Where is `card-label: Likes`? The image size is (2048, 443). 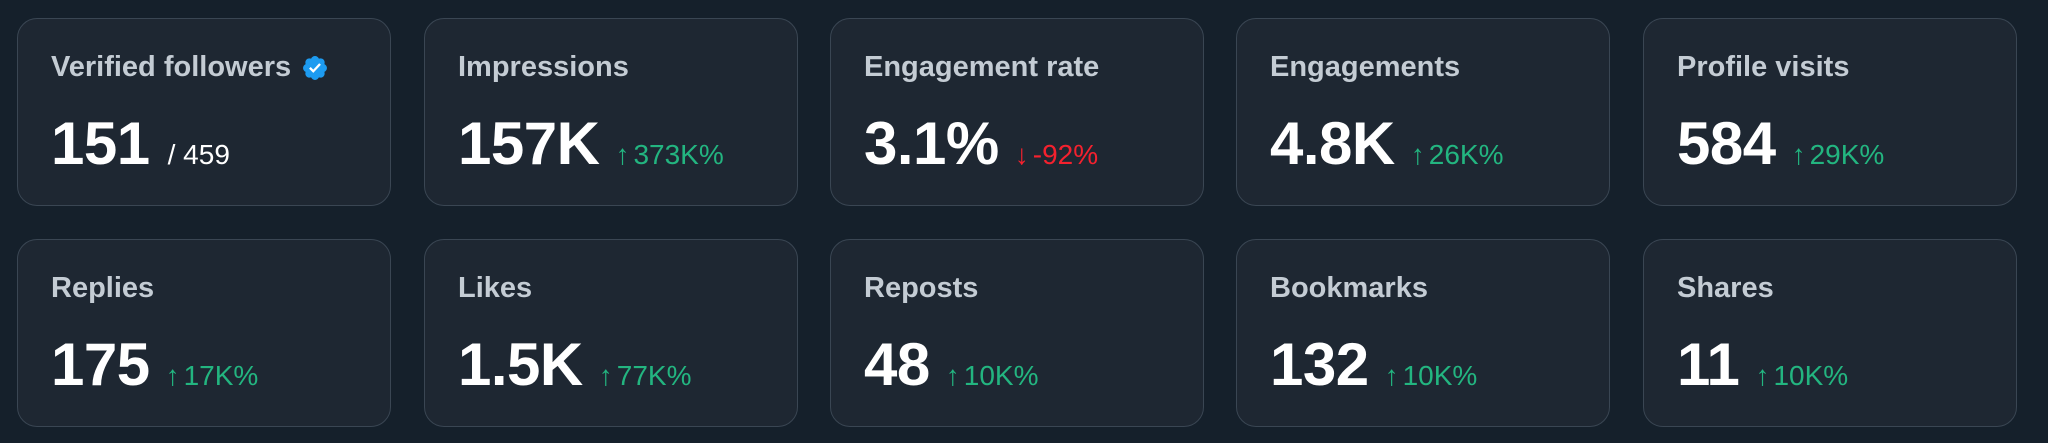 card-label: Likes is located at coordinates (495, 288).